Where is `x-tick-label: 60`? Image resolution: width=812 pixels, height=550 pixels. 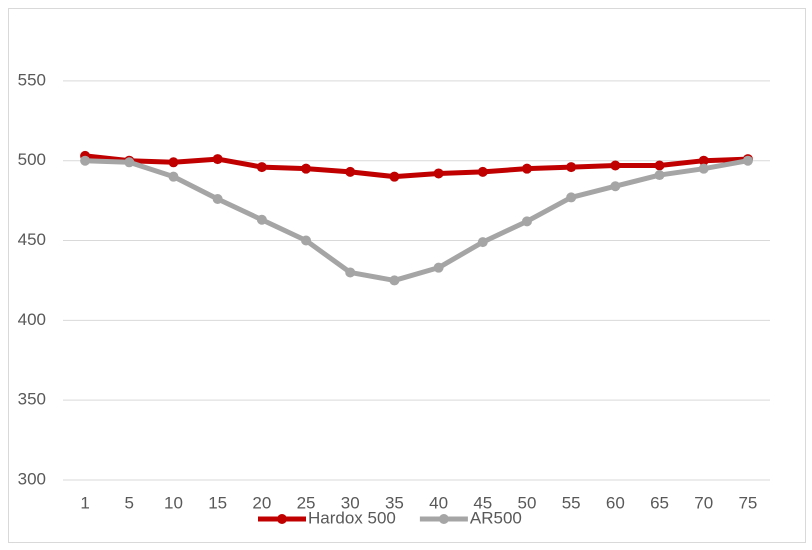
x-tick-label: 60 is located at coordinates (615, 502).